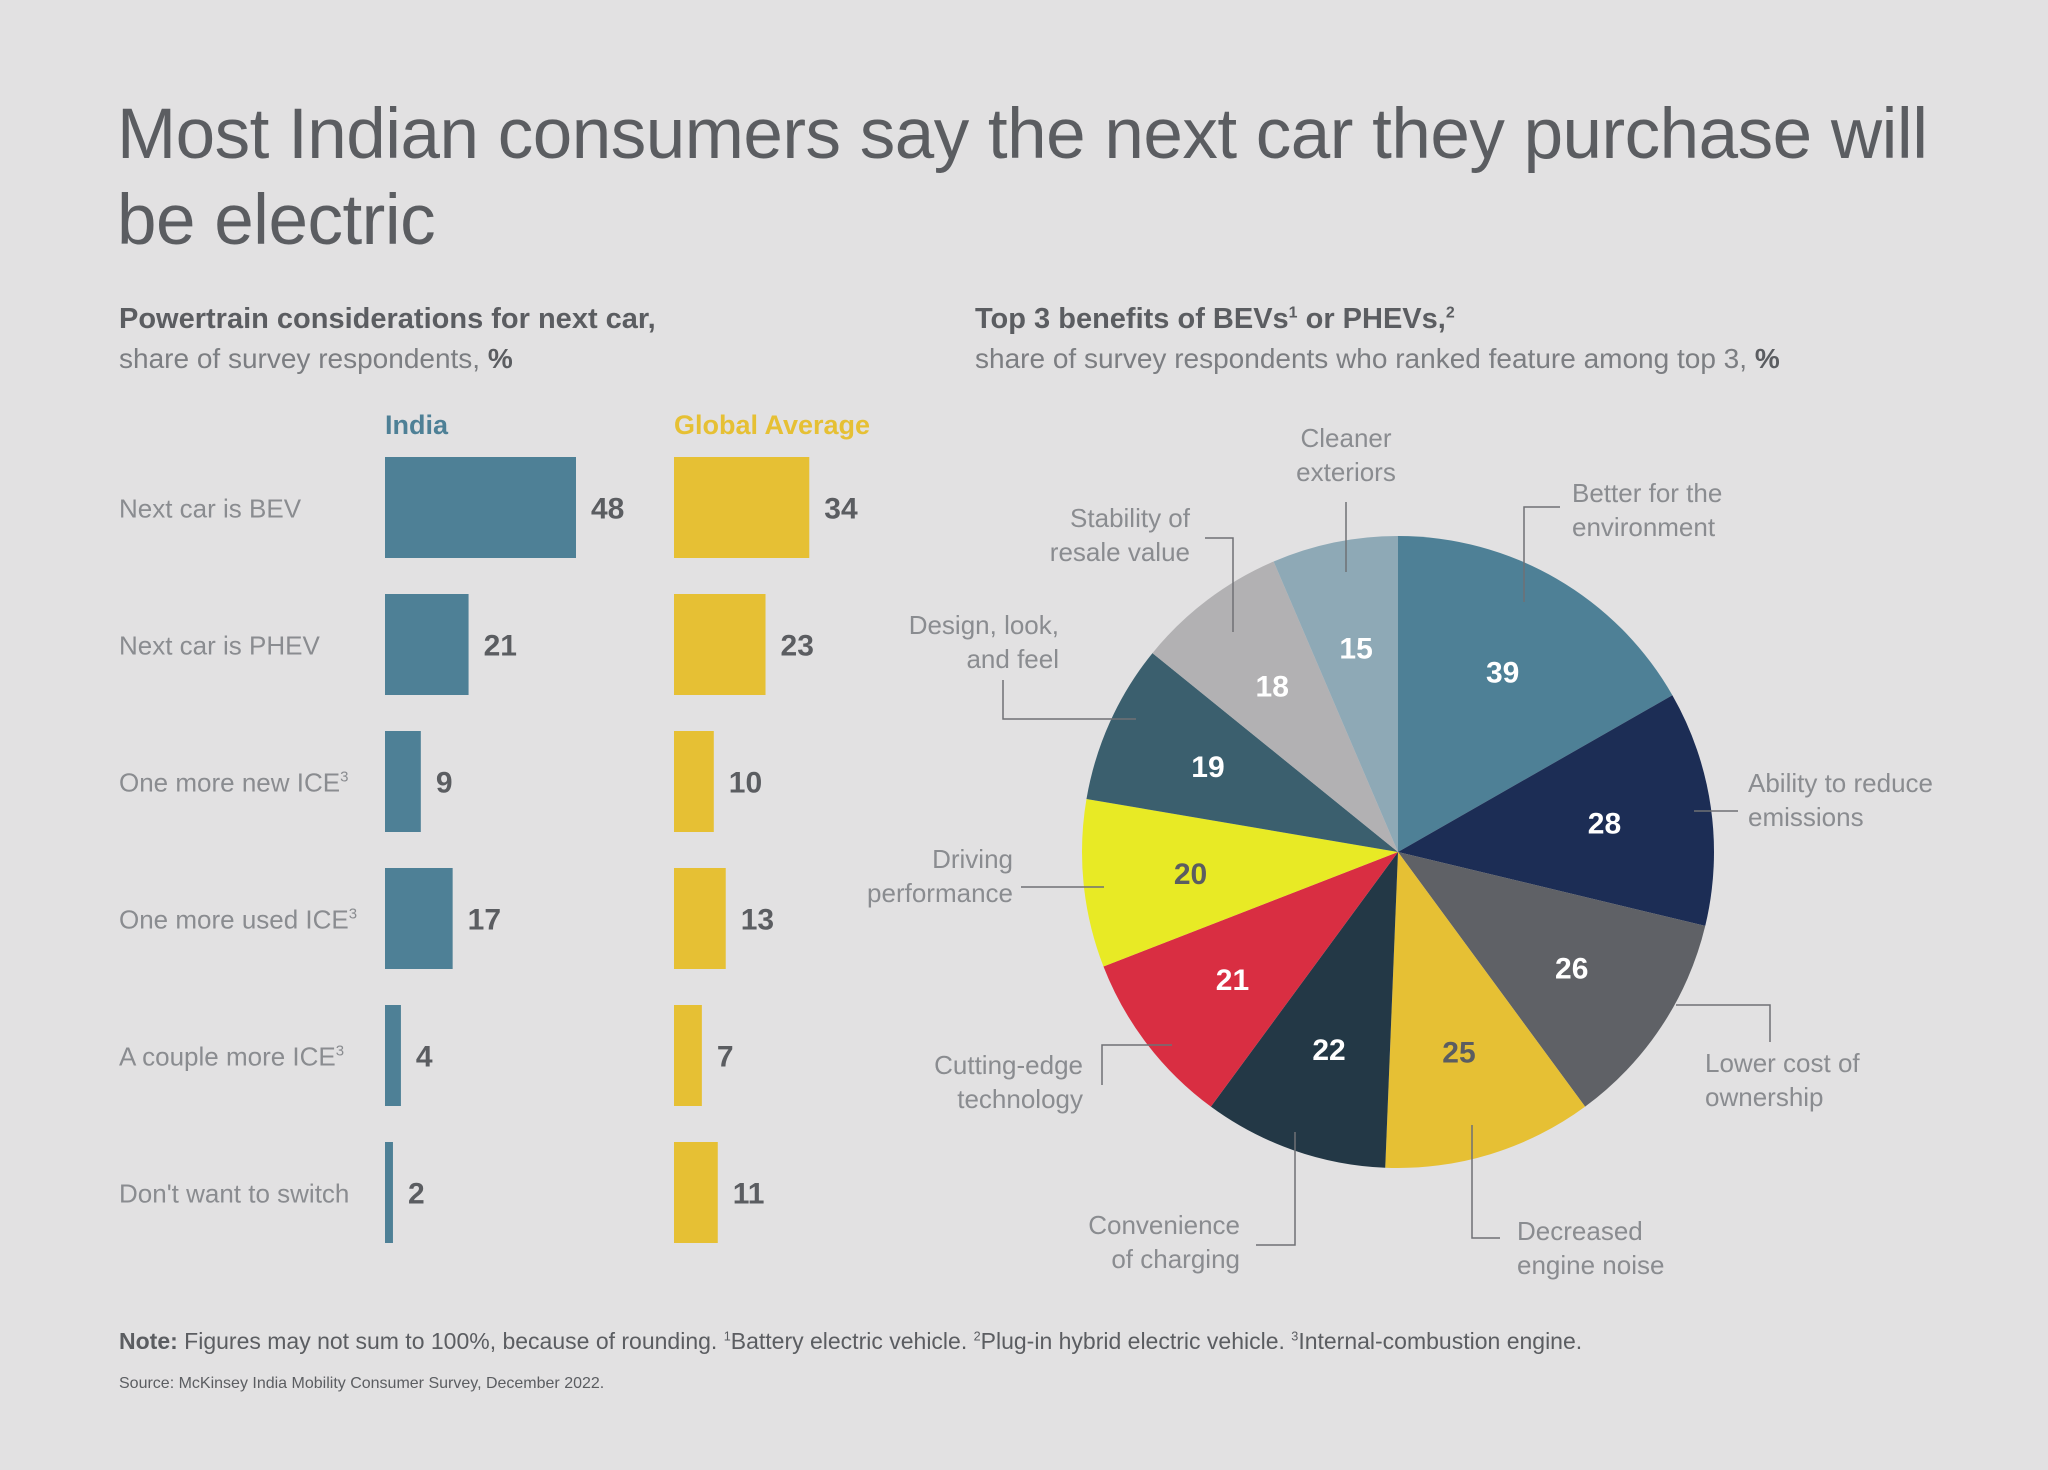 The width and height of the screenshot is (2048, 1470). Describe the element at coordinates (1132, 319) in the screenshot. I see `pie-title-part-a: Top 3 benefits of BEVs` at that location.